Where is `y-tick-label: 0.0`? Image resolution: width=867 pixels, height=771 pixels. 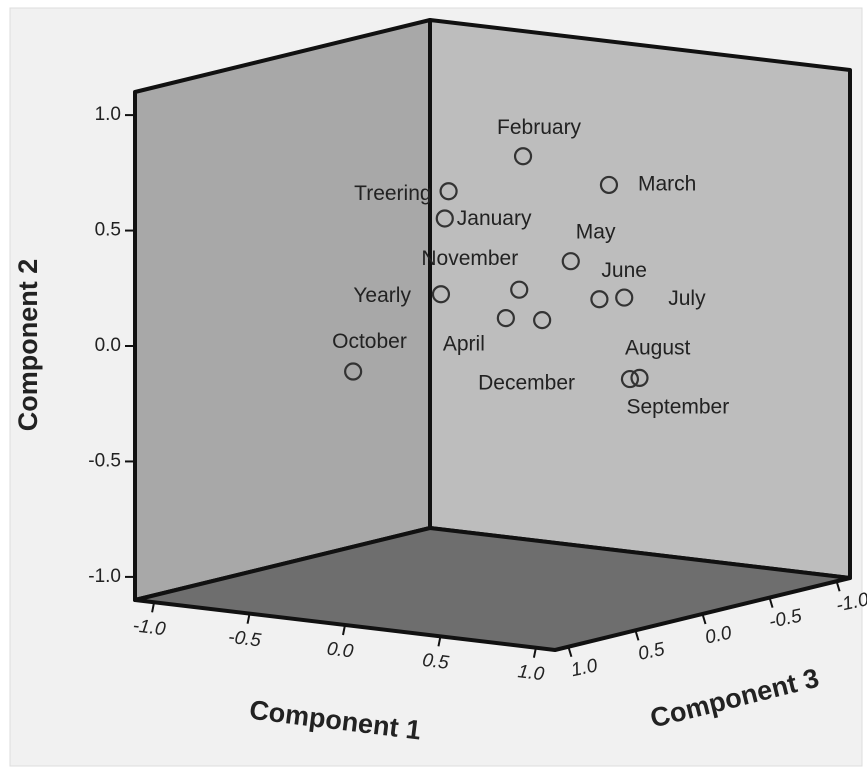 y-tick-label: 0.0 is located at coordinates (108, 345).